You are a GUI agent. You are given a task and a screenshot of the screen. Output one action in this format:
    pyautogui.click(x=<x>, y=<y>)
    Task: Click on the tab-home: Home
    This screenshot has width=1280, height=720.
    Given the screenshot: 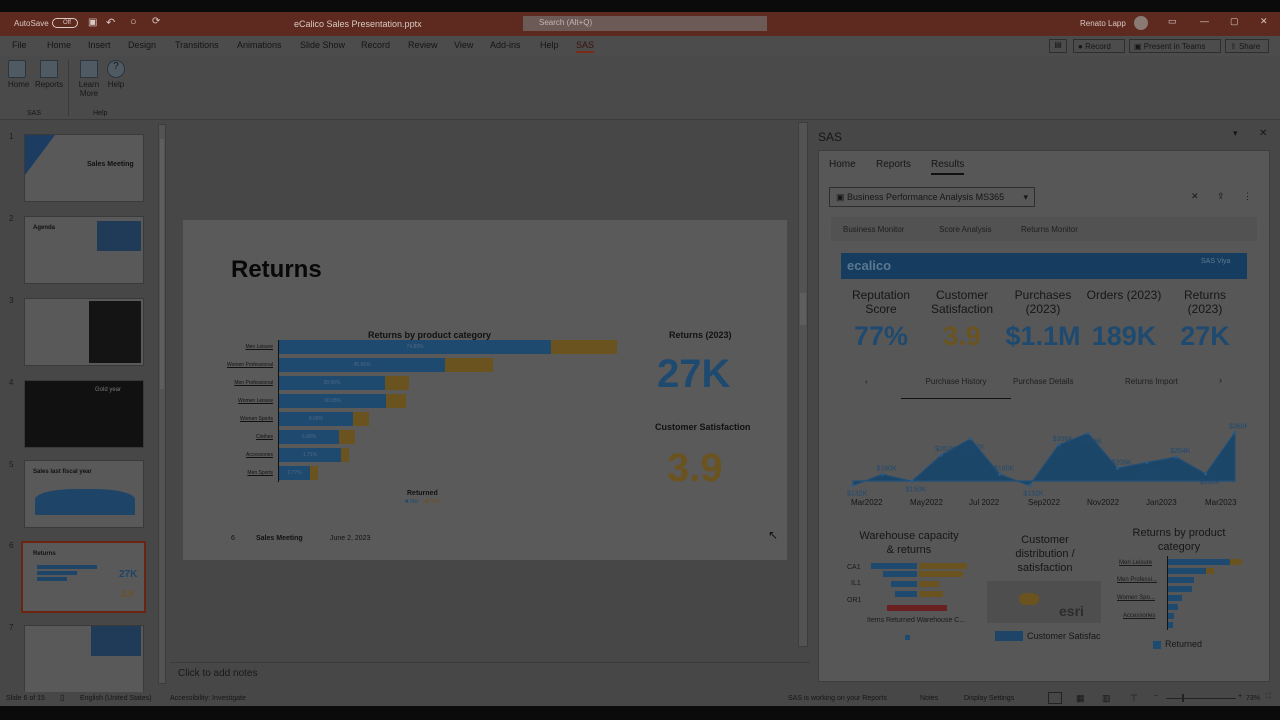 What is the action you would take?
    pyautogui.click(x=59, y=45)
    